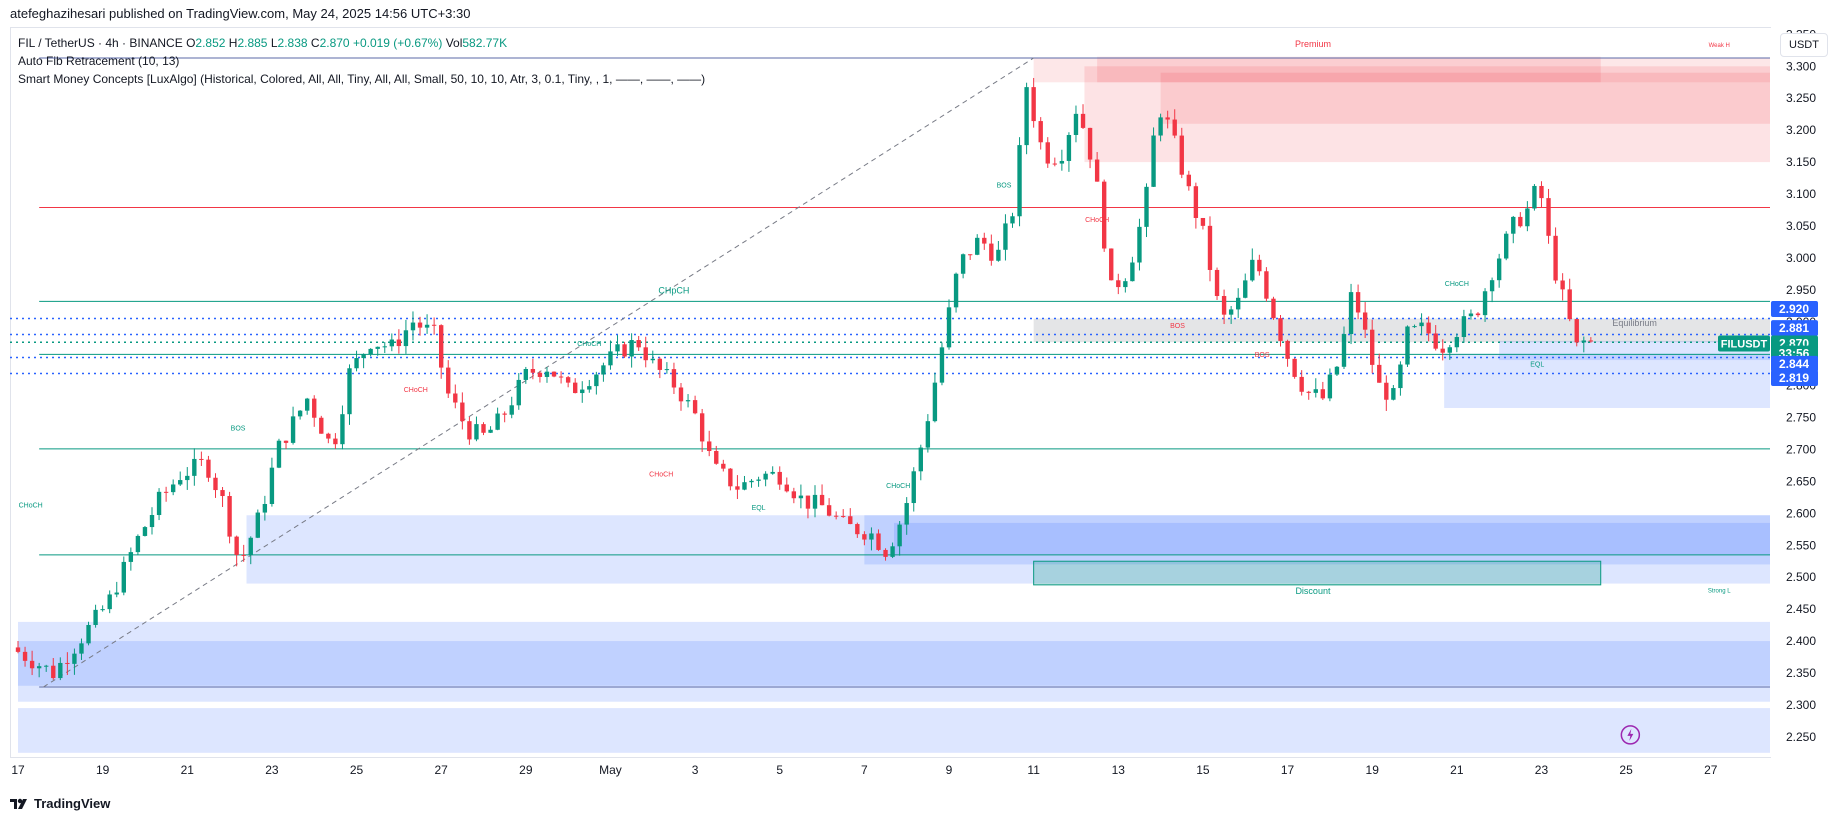 This screenshot has width=1835, height=822. What do you see at coordinates (60, 803) in the screenshot?
I see `tradingview-logo: TradingView` at bounding box center [60, 803].